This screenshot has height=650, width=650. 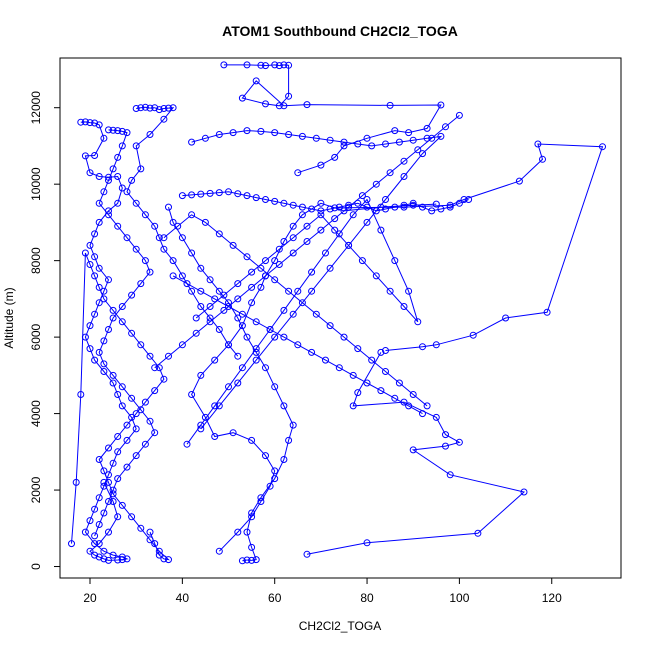 What do you see at coordinates (367, 598) in the screenshot?
I see `x-tick-label: 80` at bounding box center [367, 598].